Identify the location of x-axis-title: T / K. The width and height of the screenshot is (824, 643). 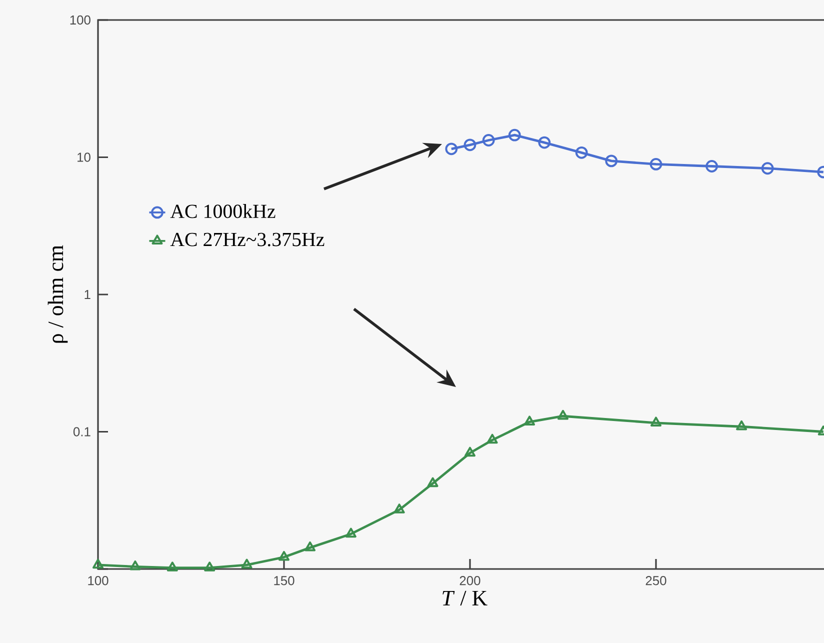
(465, 598).